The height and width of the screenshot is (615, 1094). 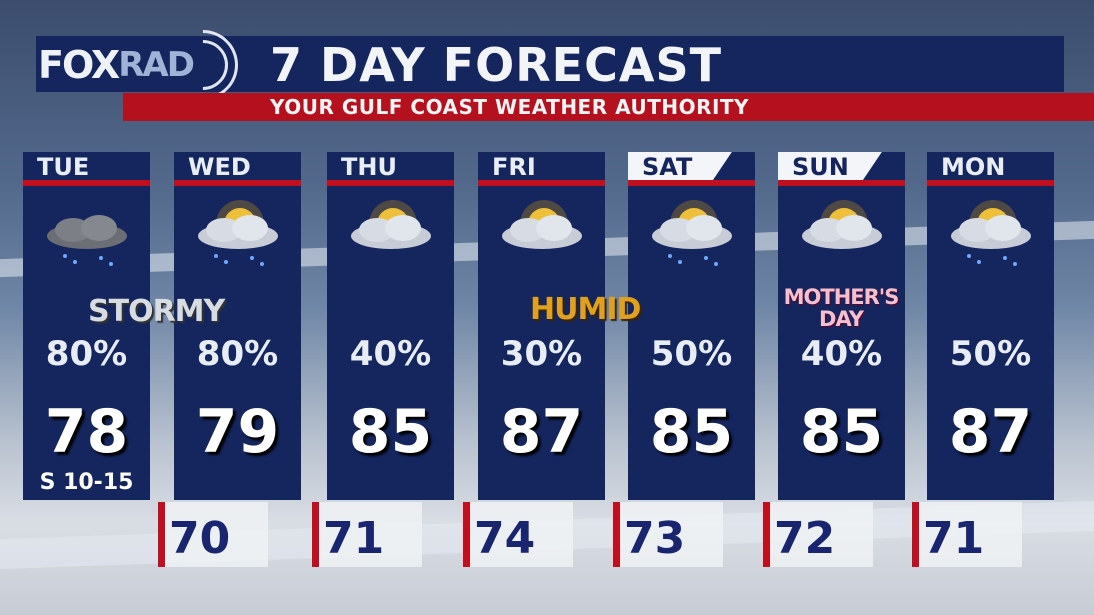 I want to click on foxrad-logo: FOX RAD, so click(x=116, y=65).